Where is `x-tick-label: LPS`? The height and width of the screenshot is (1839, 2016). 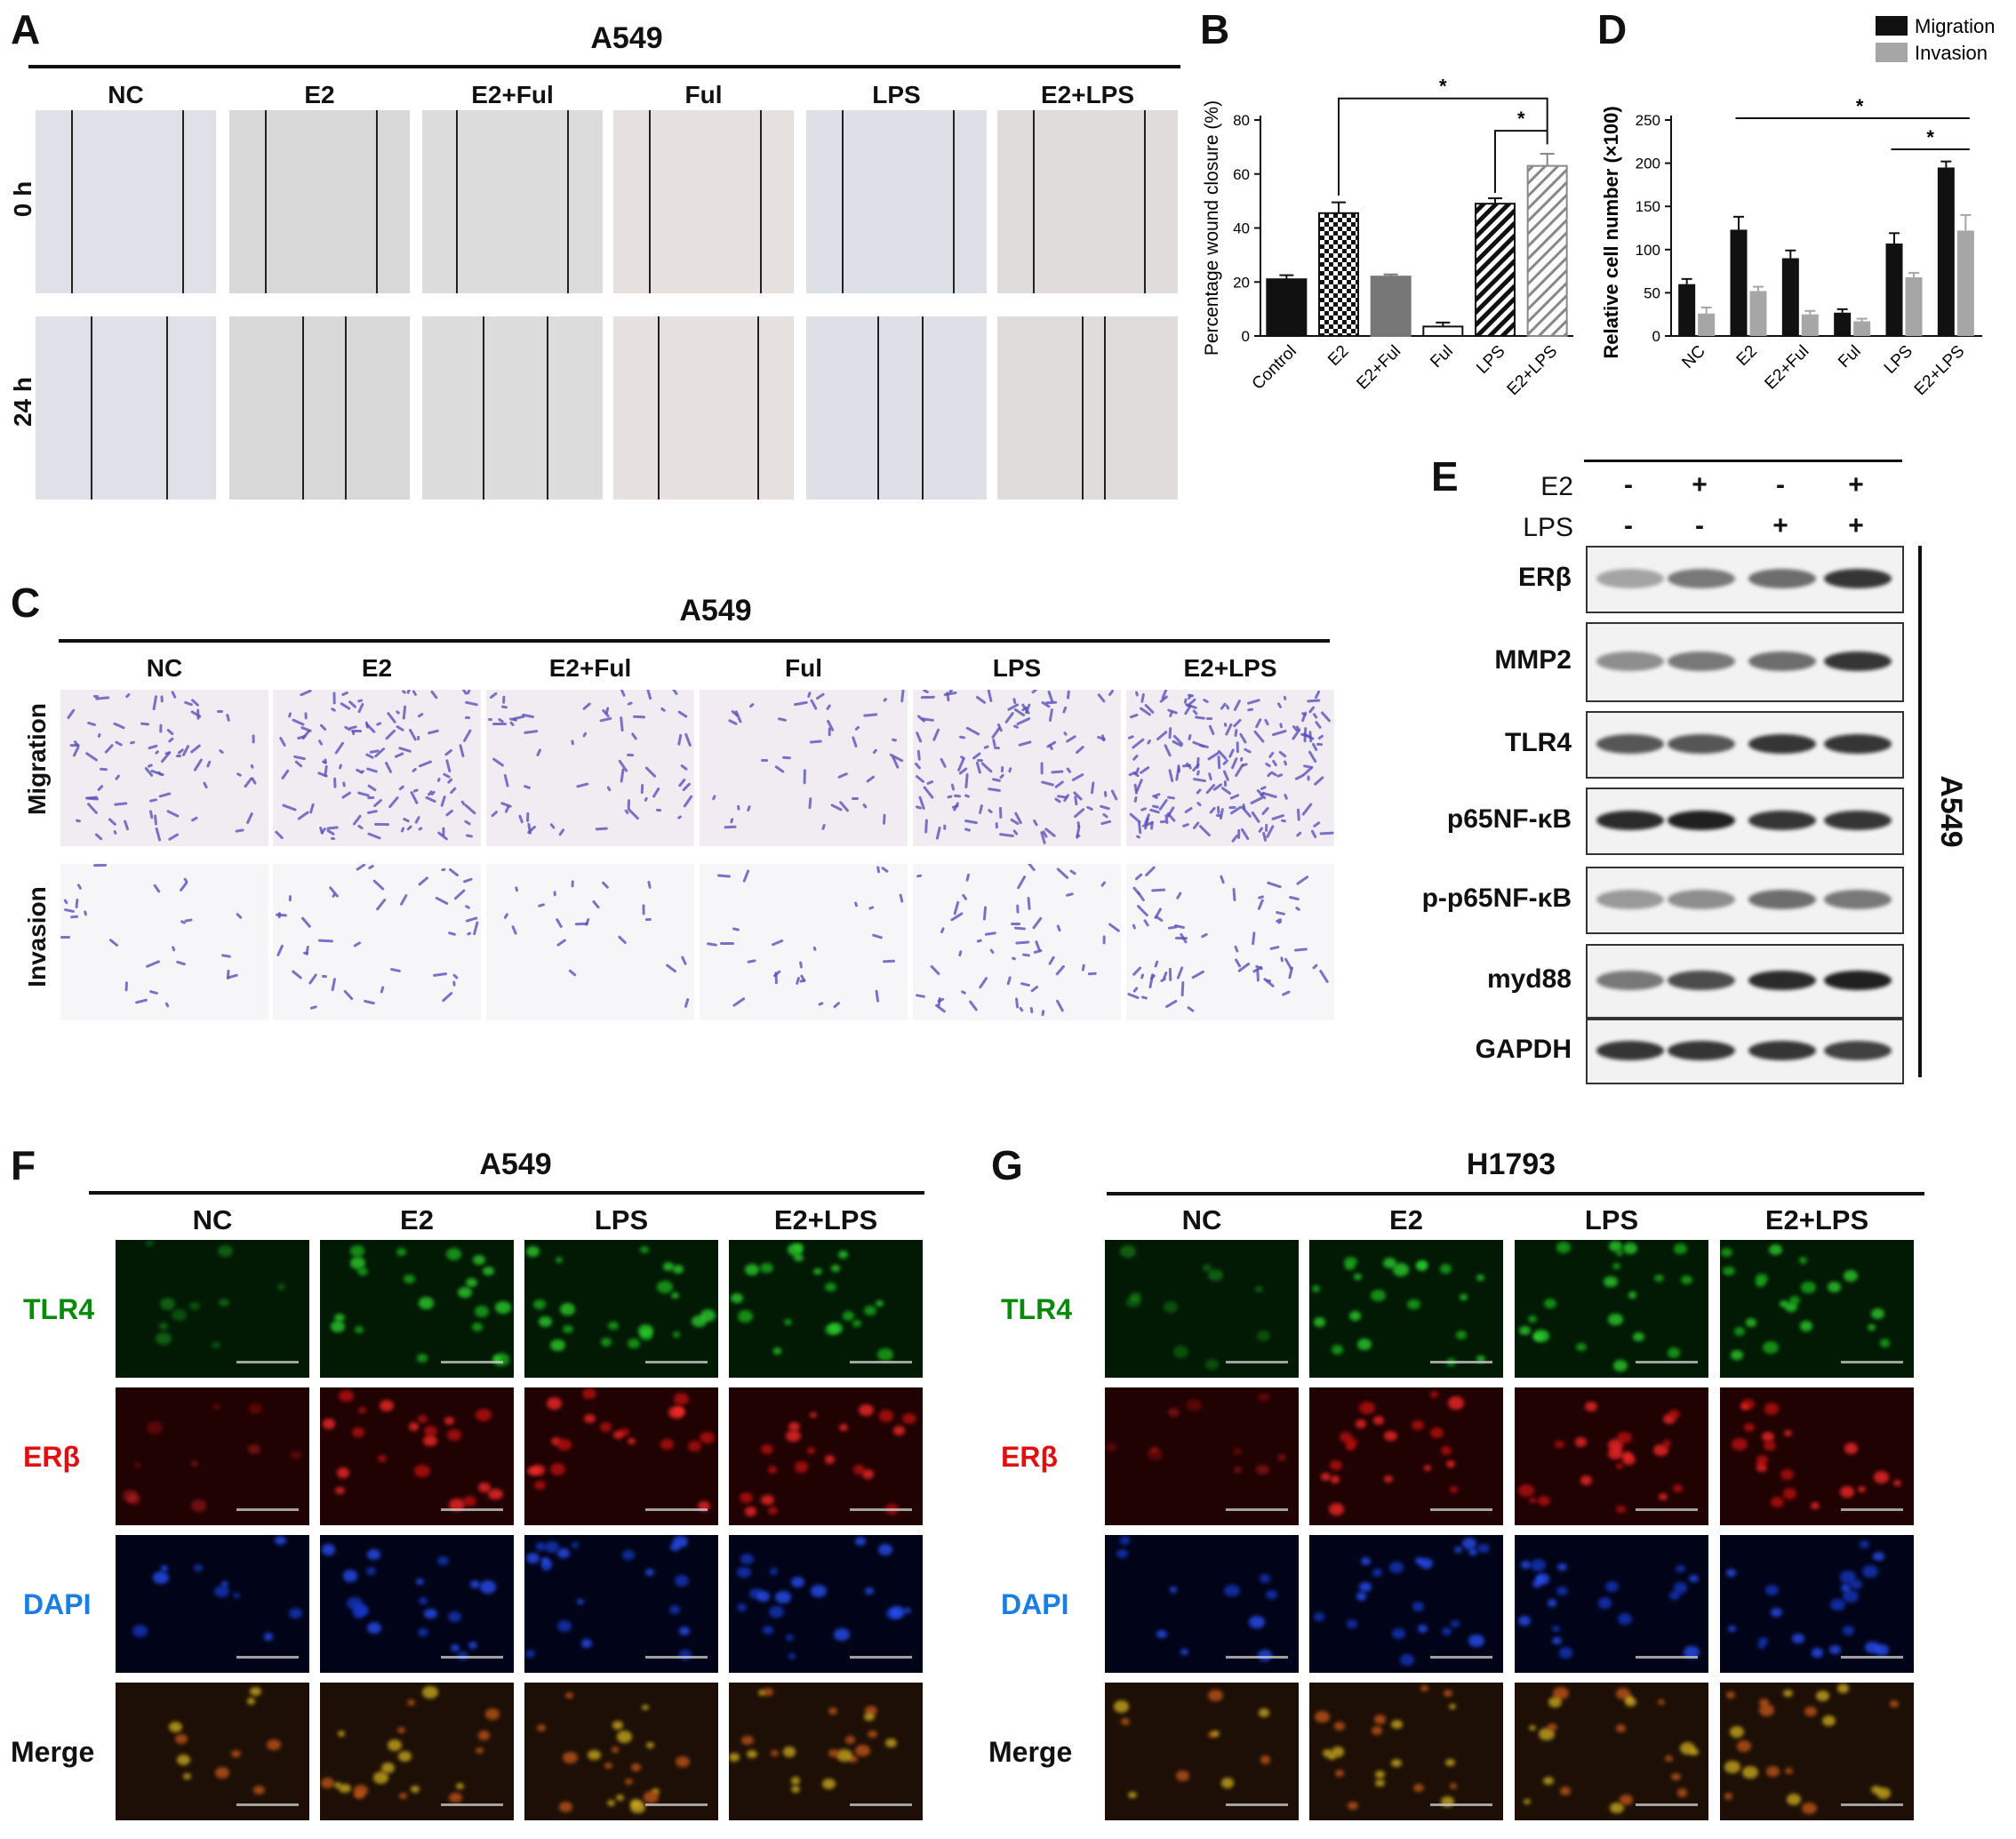
x-tick-label: LPS is located at coordinates (1490, 360).